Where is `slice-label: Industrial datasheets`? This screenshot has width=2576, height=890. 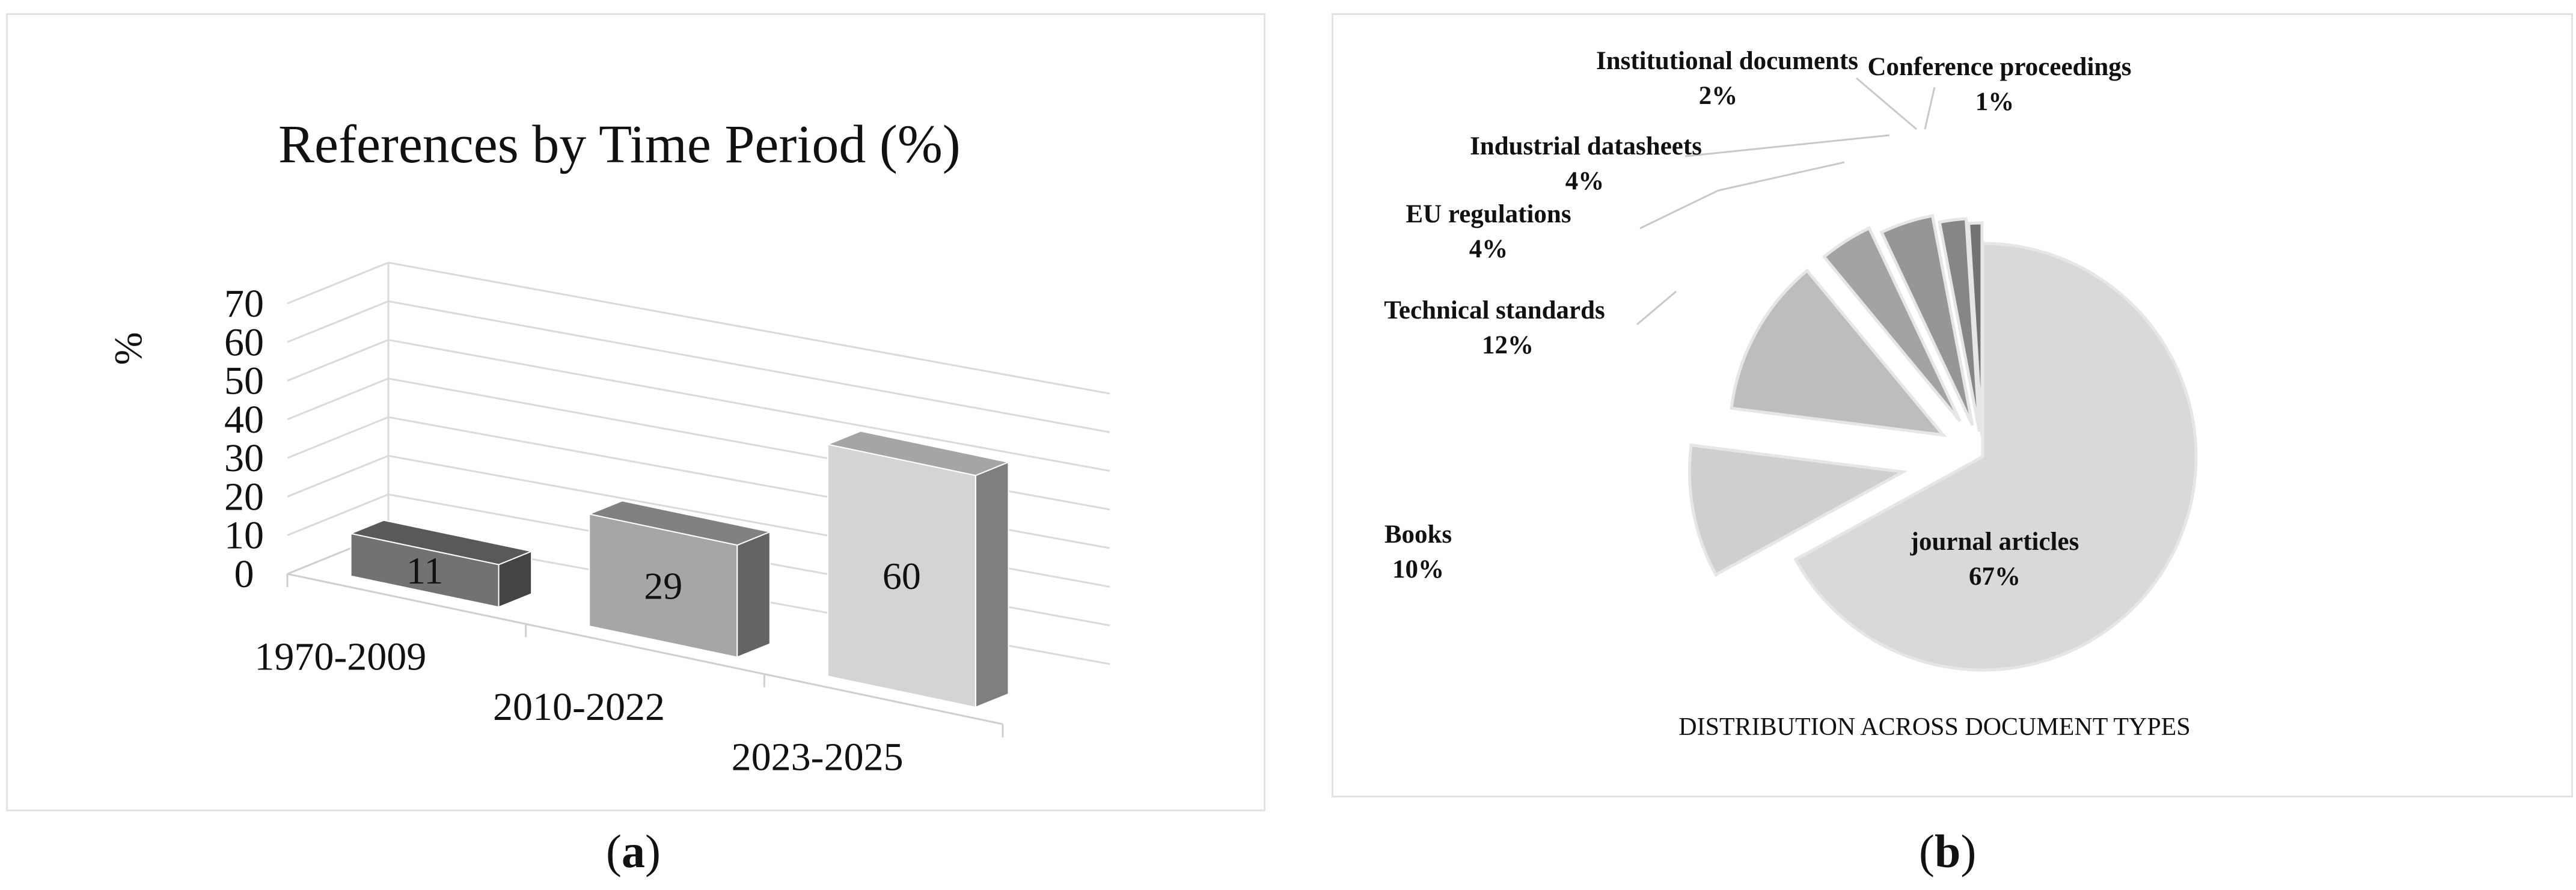 slice-label: Industrial datasheets is located at coordinates (1586, 146).